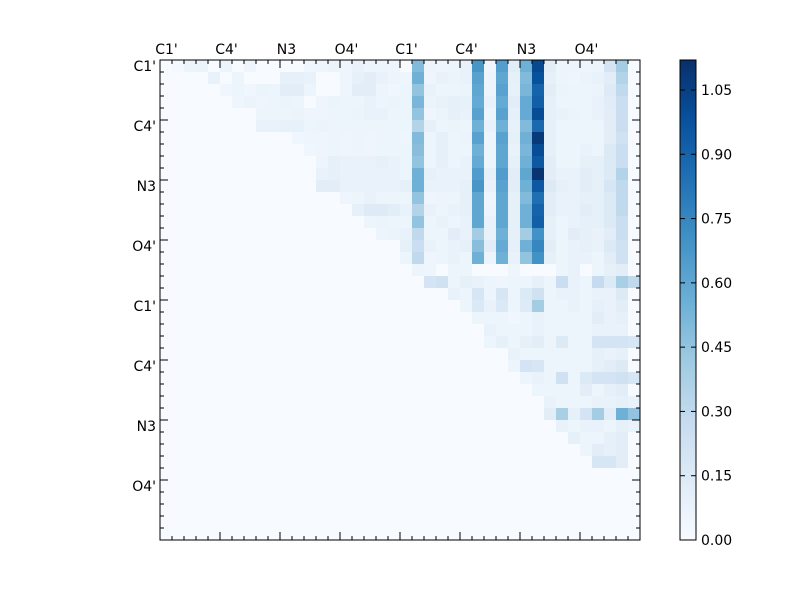 Image resolution: width=800 pixels, height=600 pixels. I want to click on y-tick-label: C1', so click(144, 67).